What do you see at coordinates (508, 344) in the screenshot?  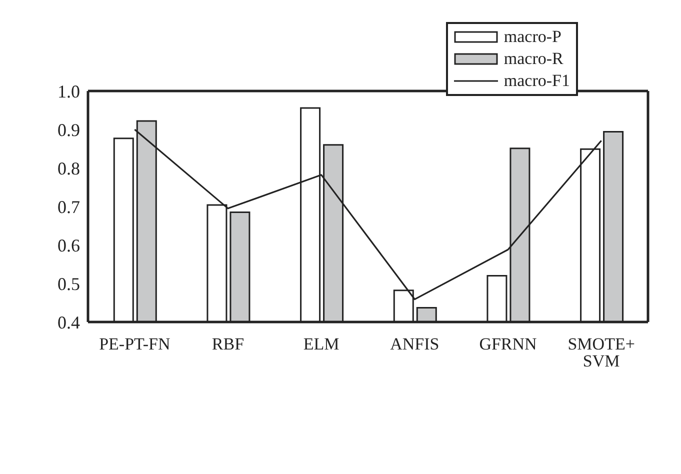 I see `x-tick-label: GFRNN` at bounding box center [508, 344].